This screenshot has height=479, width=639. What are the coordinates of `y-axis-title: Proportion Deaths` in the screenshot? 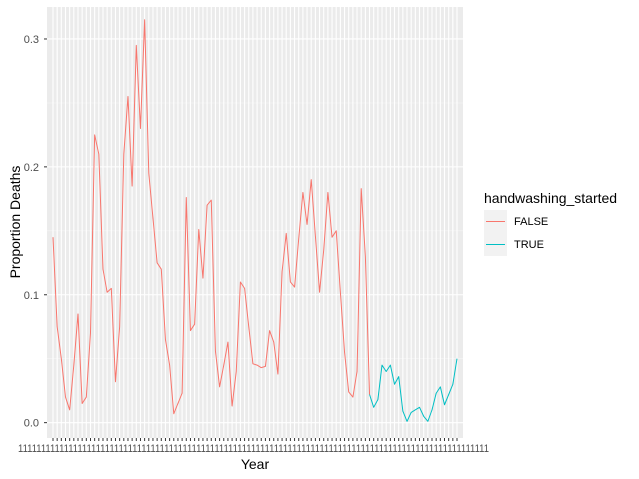 It's located at (15, 222).